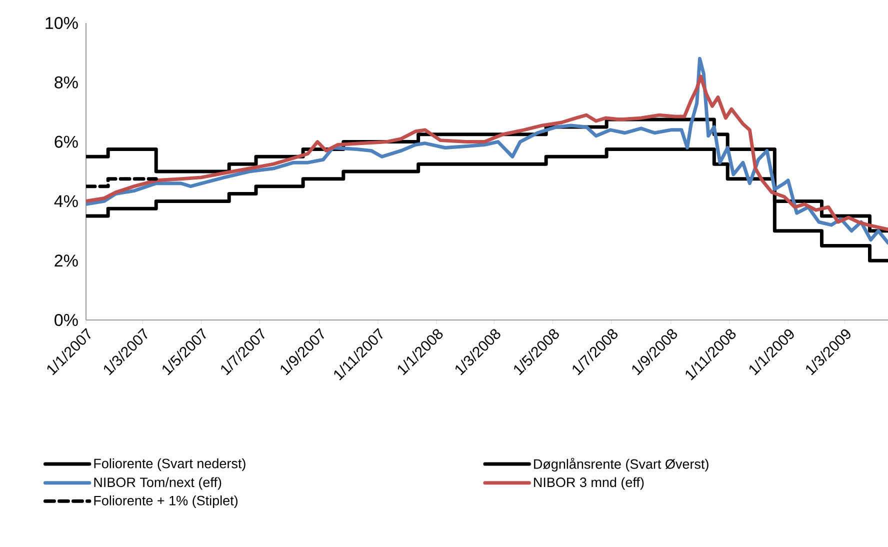 This screenshot has width=888, height=547. I want to click on y-tick-label: 2%, so click(66, 260).